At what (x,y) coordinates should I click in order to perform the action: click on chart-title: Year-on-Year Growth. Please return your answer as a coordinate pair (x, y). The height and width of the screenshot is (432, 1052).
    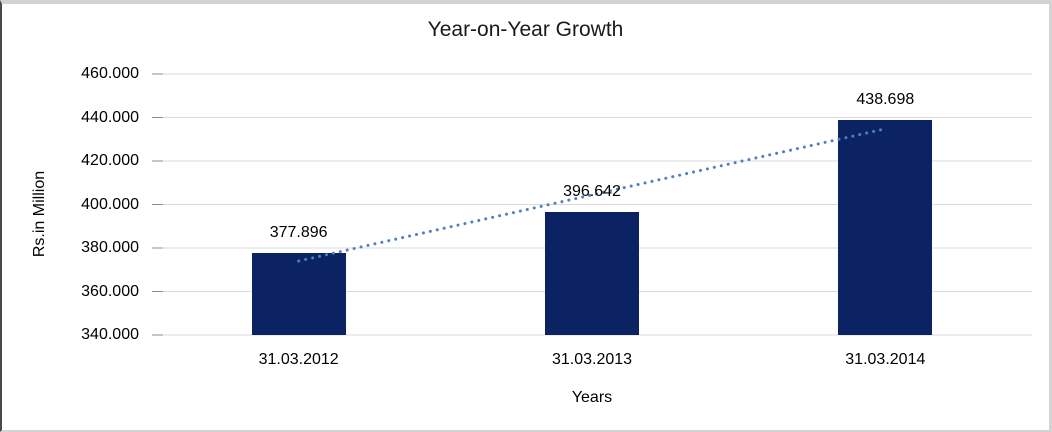
    Looking at the image, I should click on (525, 29).